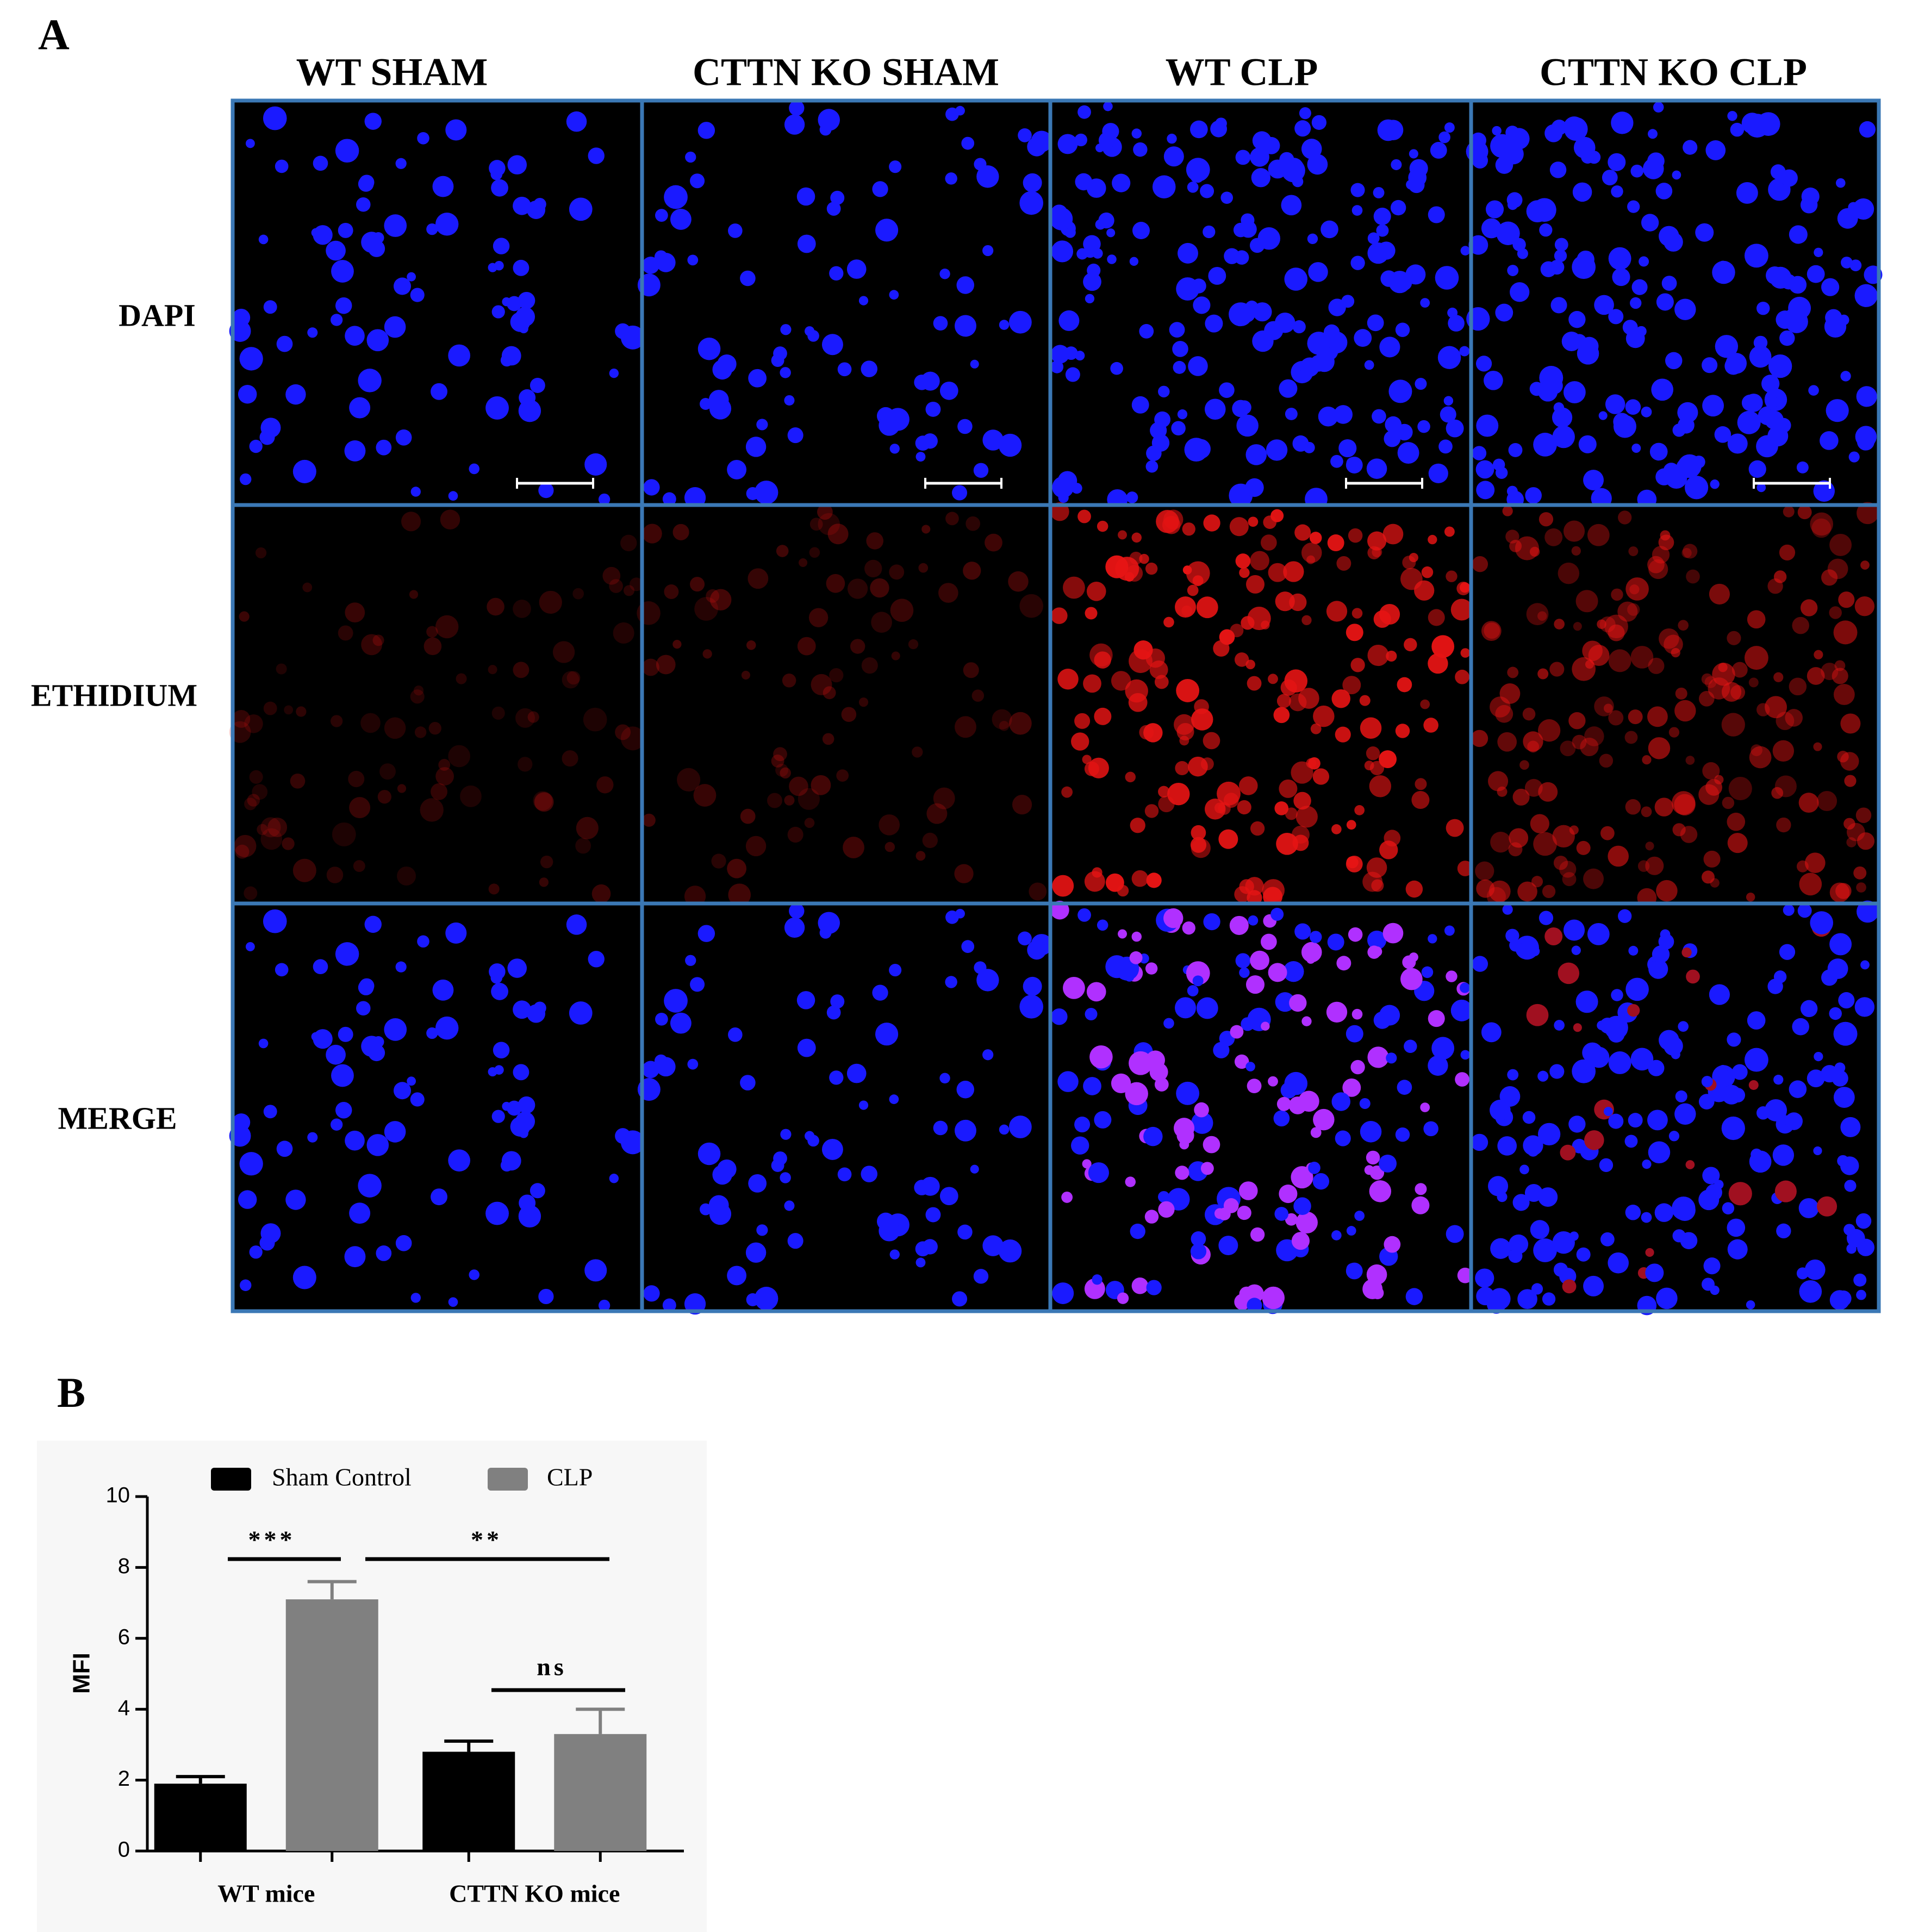  Describe the element at coordinates (437, 1107) in the screenshot. I see `micrograph` at that location.